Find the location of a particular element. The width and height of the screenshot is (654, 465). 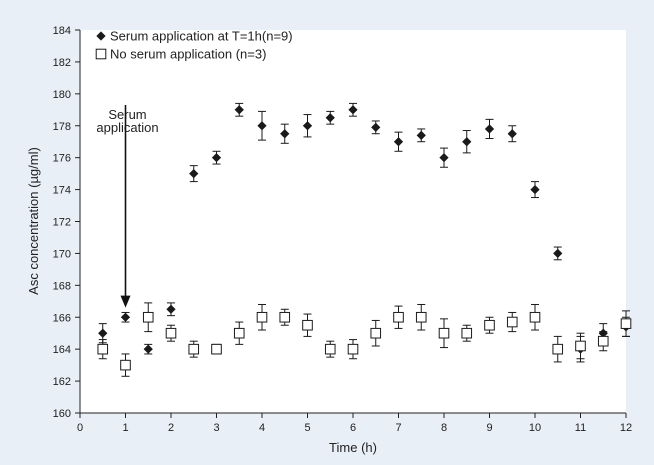

x-tick-label: 9 is located at coordinates (489, 428).